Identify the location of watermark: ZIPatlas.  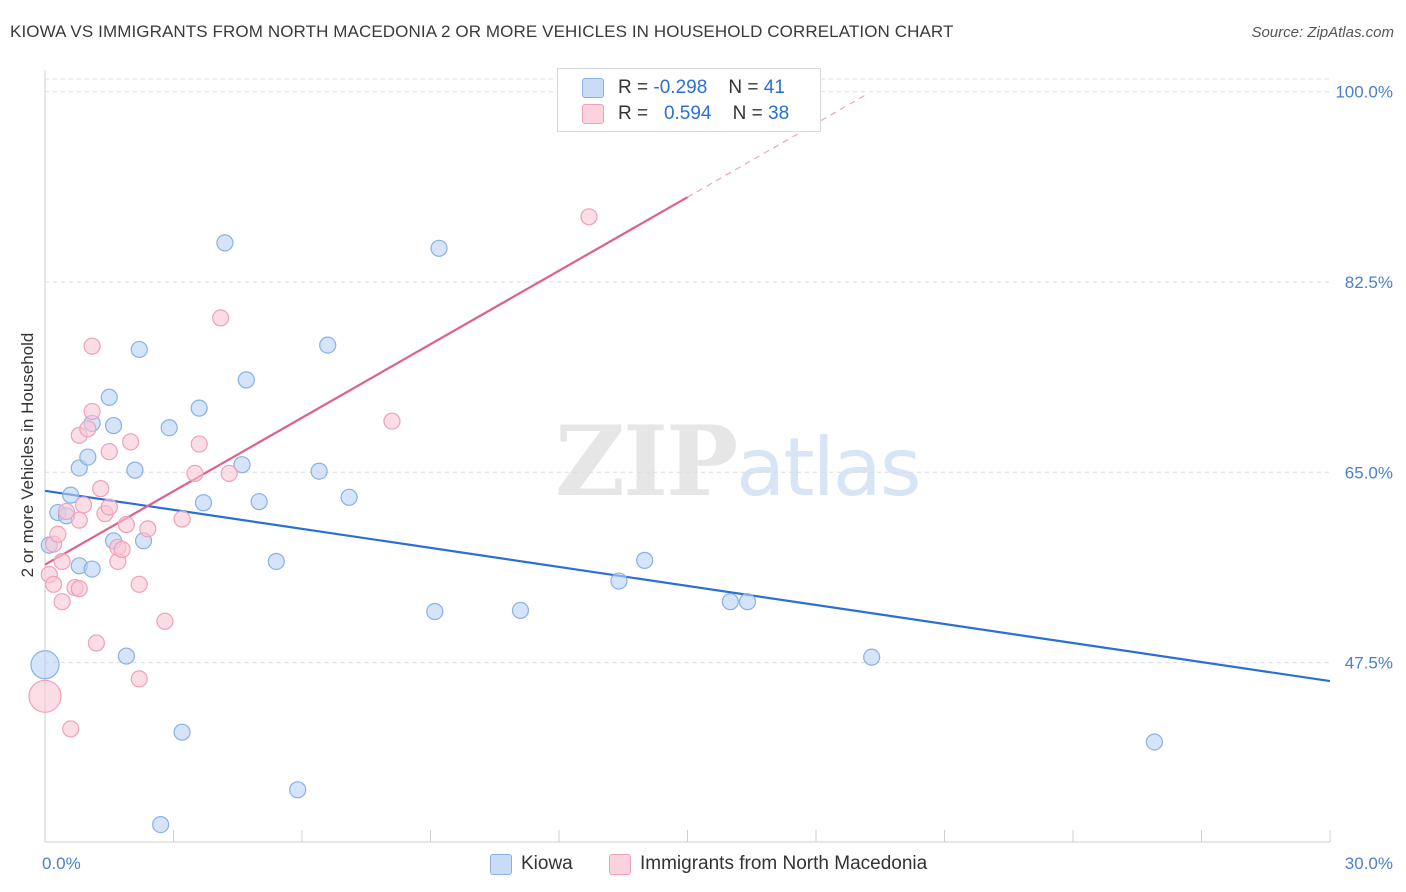
(738, 461).